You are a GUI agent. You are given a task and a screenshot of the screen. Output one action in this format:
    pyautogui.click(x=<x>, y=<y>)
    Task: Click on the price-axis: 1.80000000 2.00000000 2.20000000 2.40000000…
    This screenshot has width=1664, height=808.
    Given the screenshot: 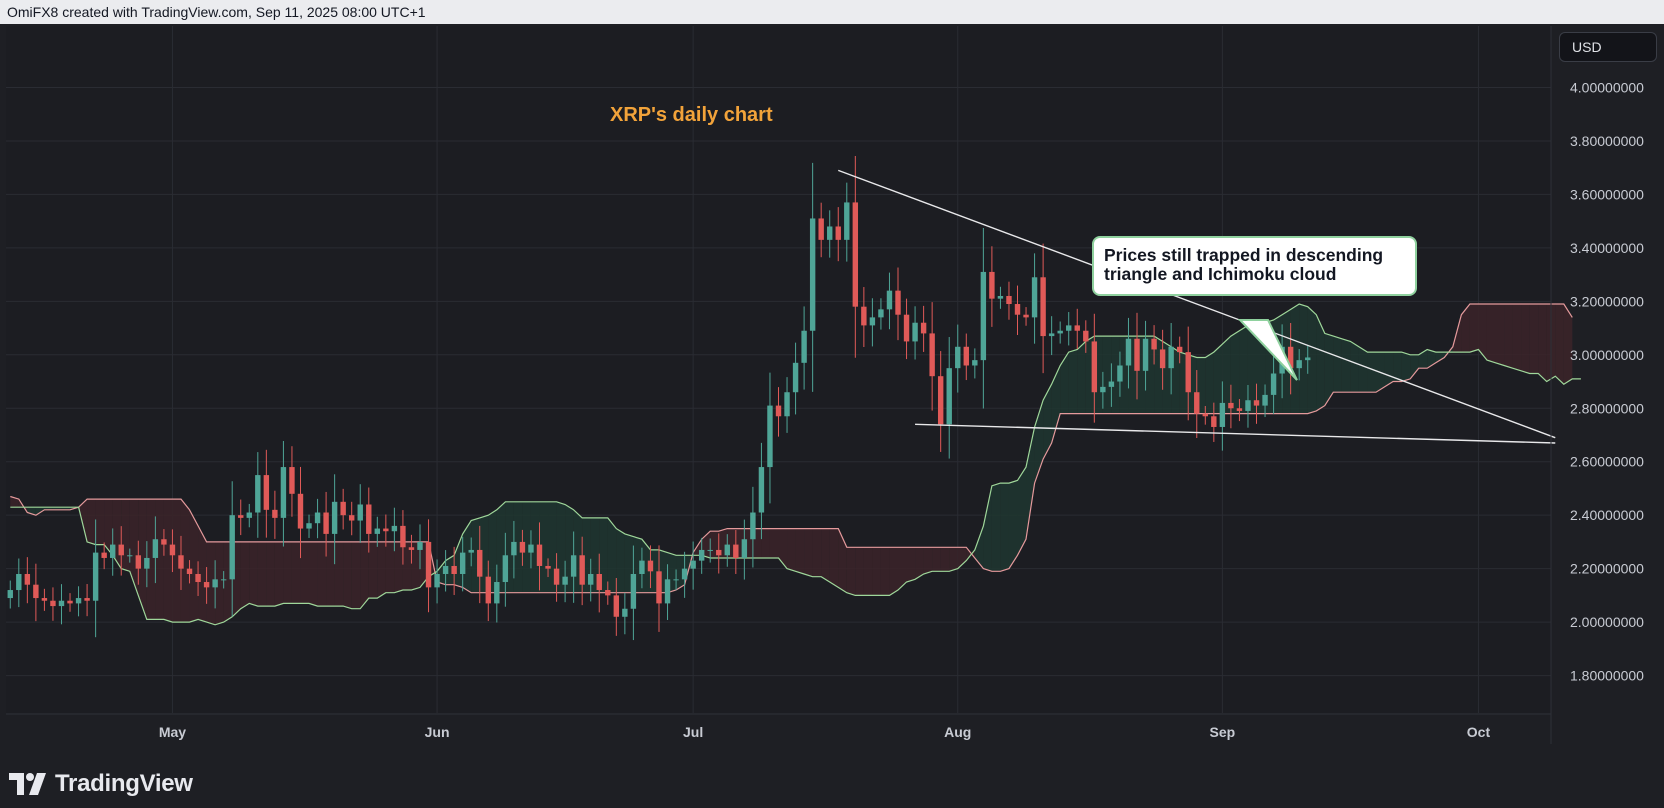 What is the action you would take?
    pyautogui.click(x=1607, y=381)
    